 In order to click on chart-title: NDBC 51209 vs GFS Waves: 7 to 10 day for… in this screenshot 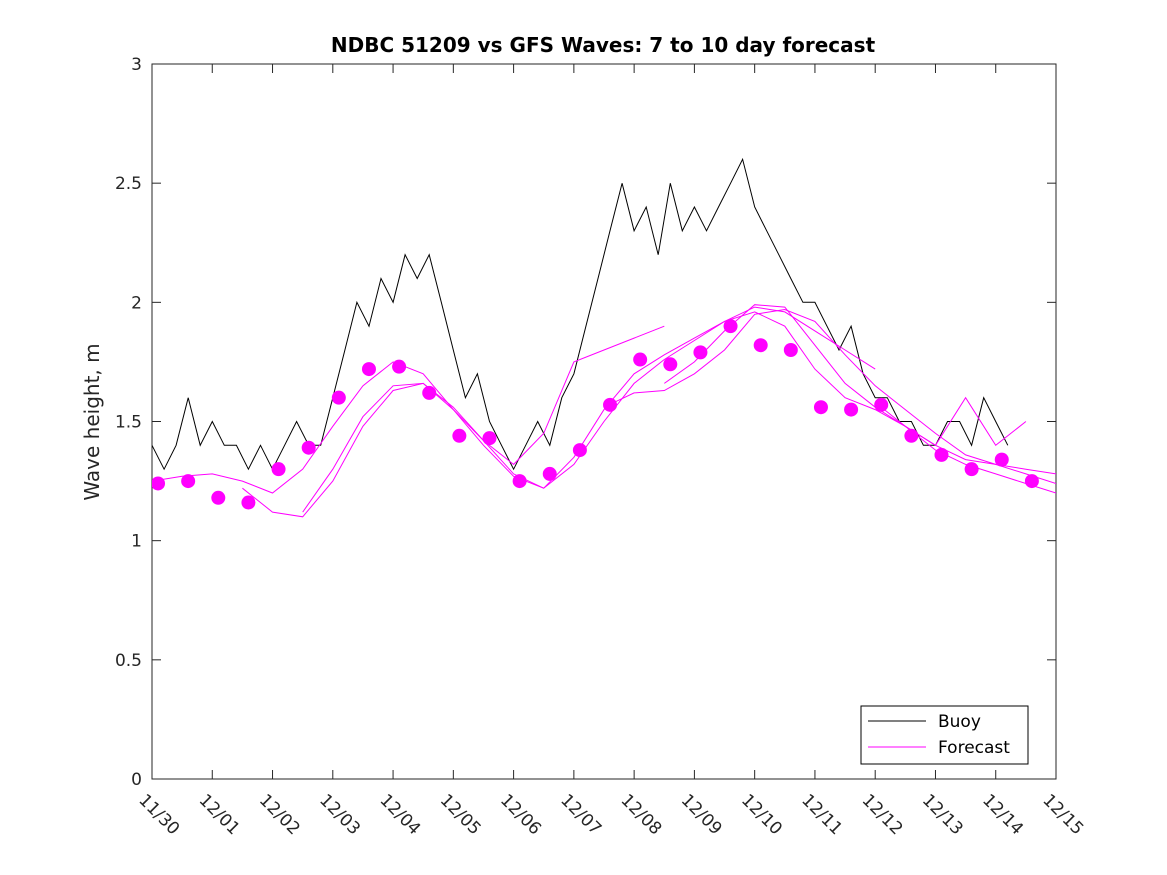, I will do `click(603, 45)`.